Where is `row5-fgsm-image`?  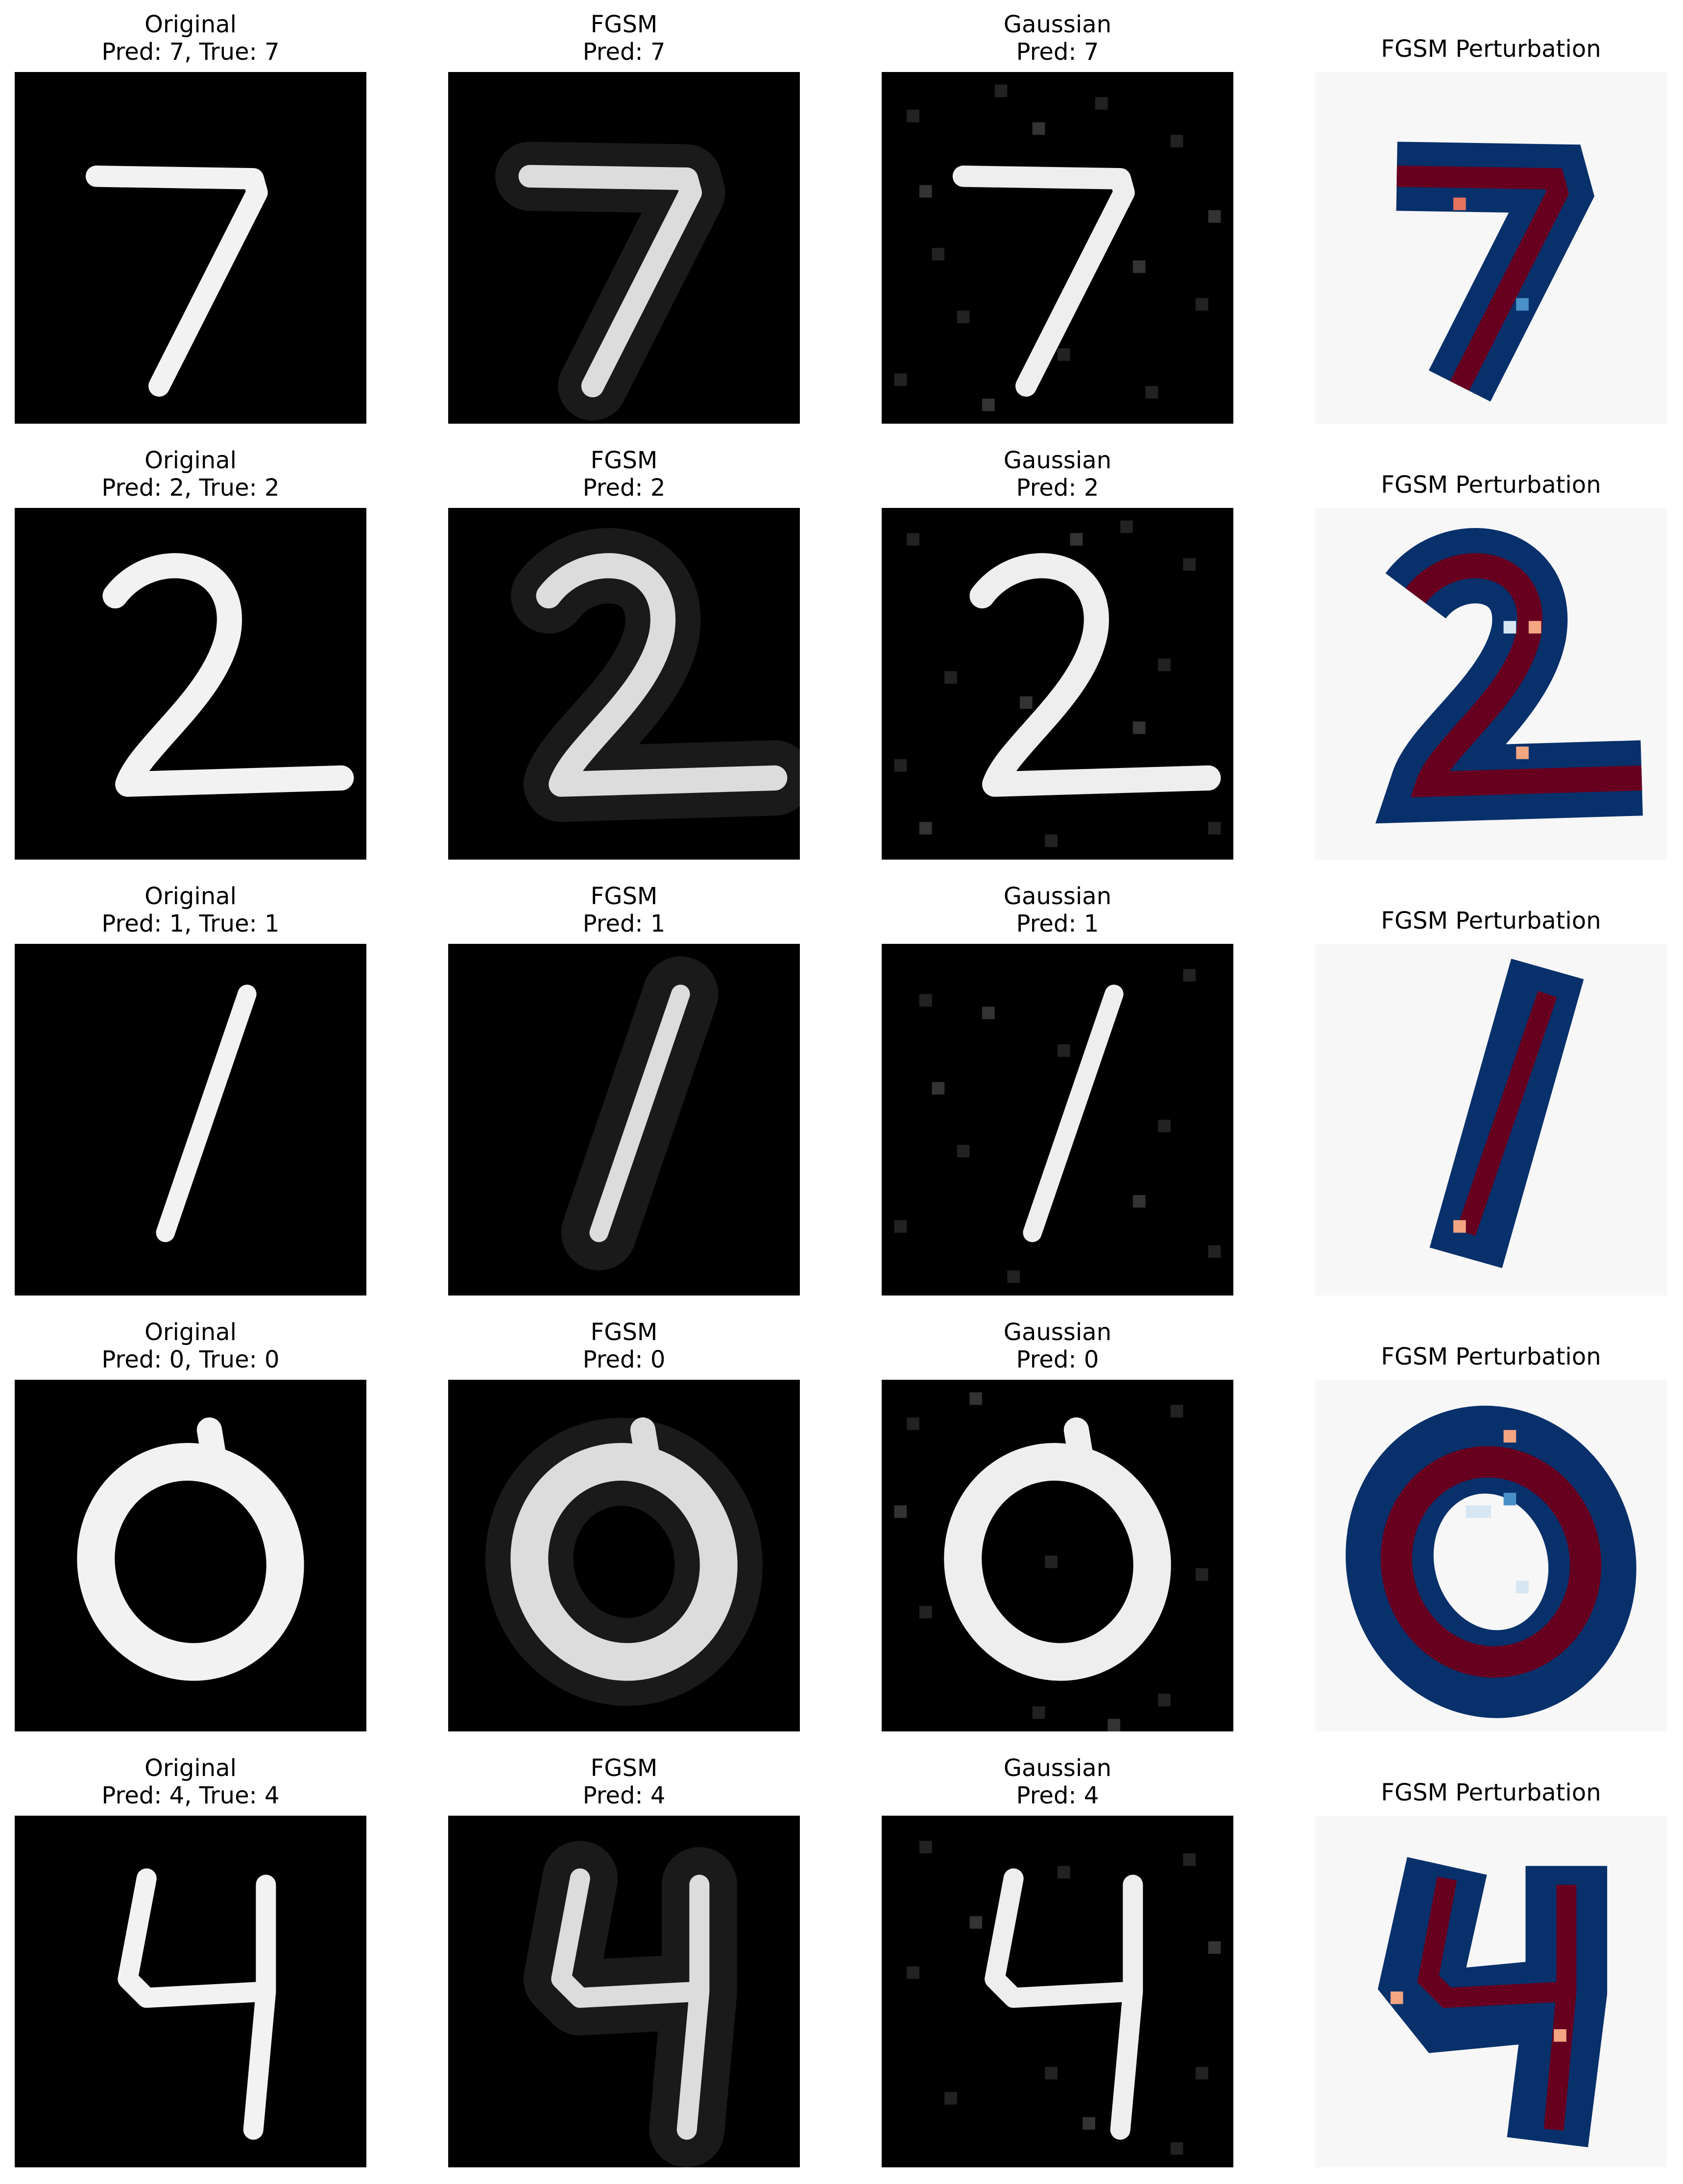 row5-fgsm-image is located at coordinates (624, 1991).